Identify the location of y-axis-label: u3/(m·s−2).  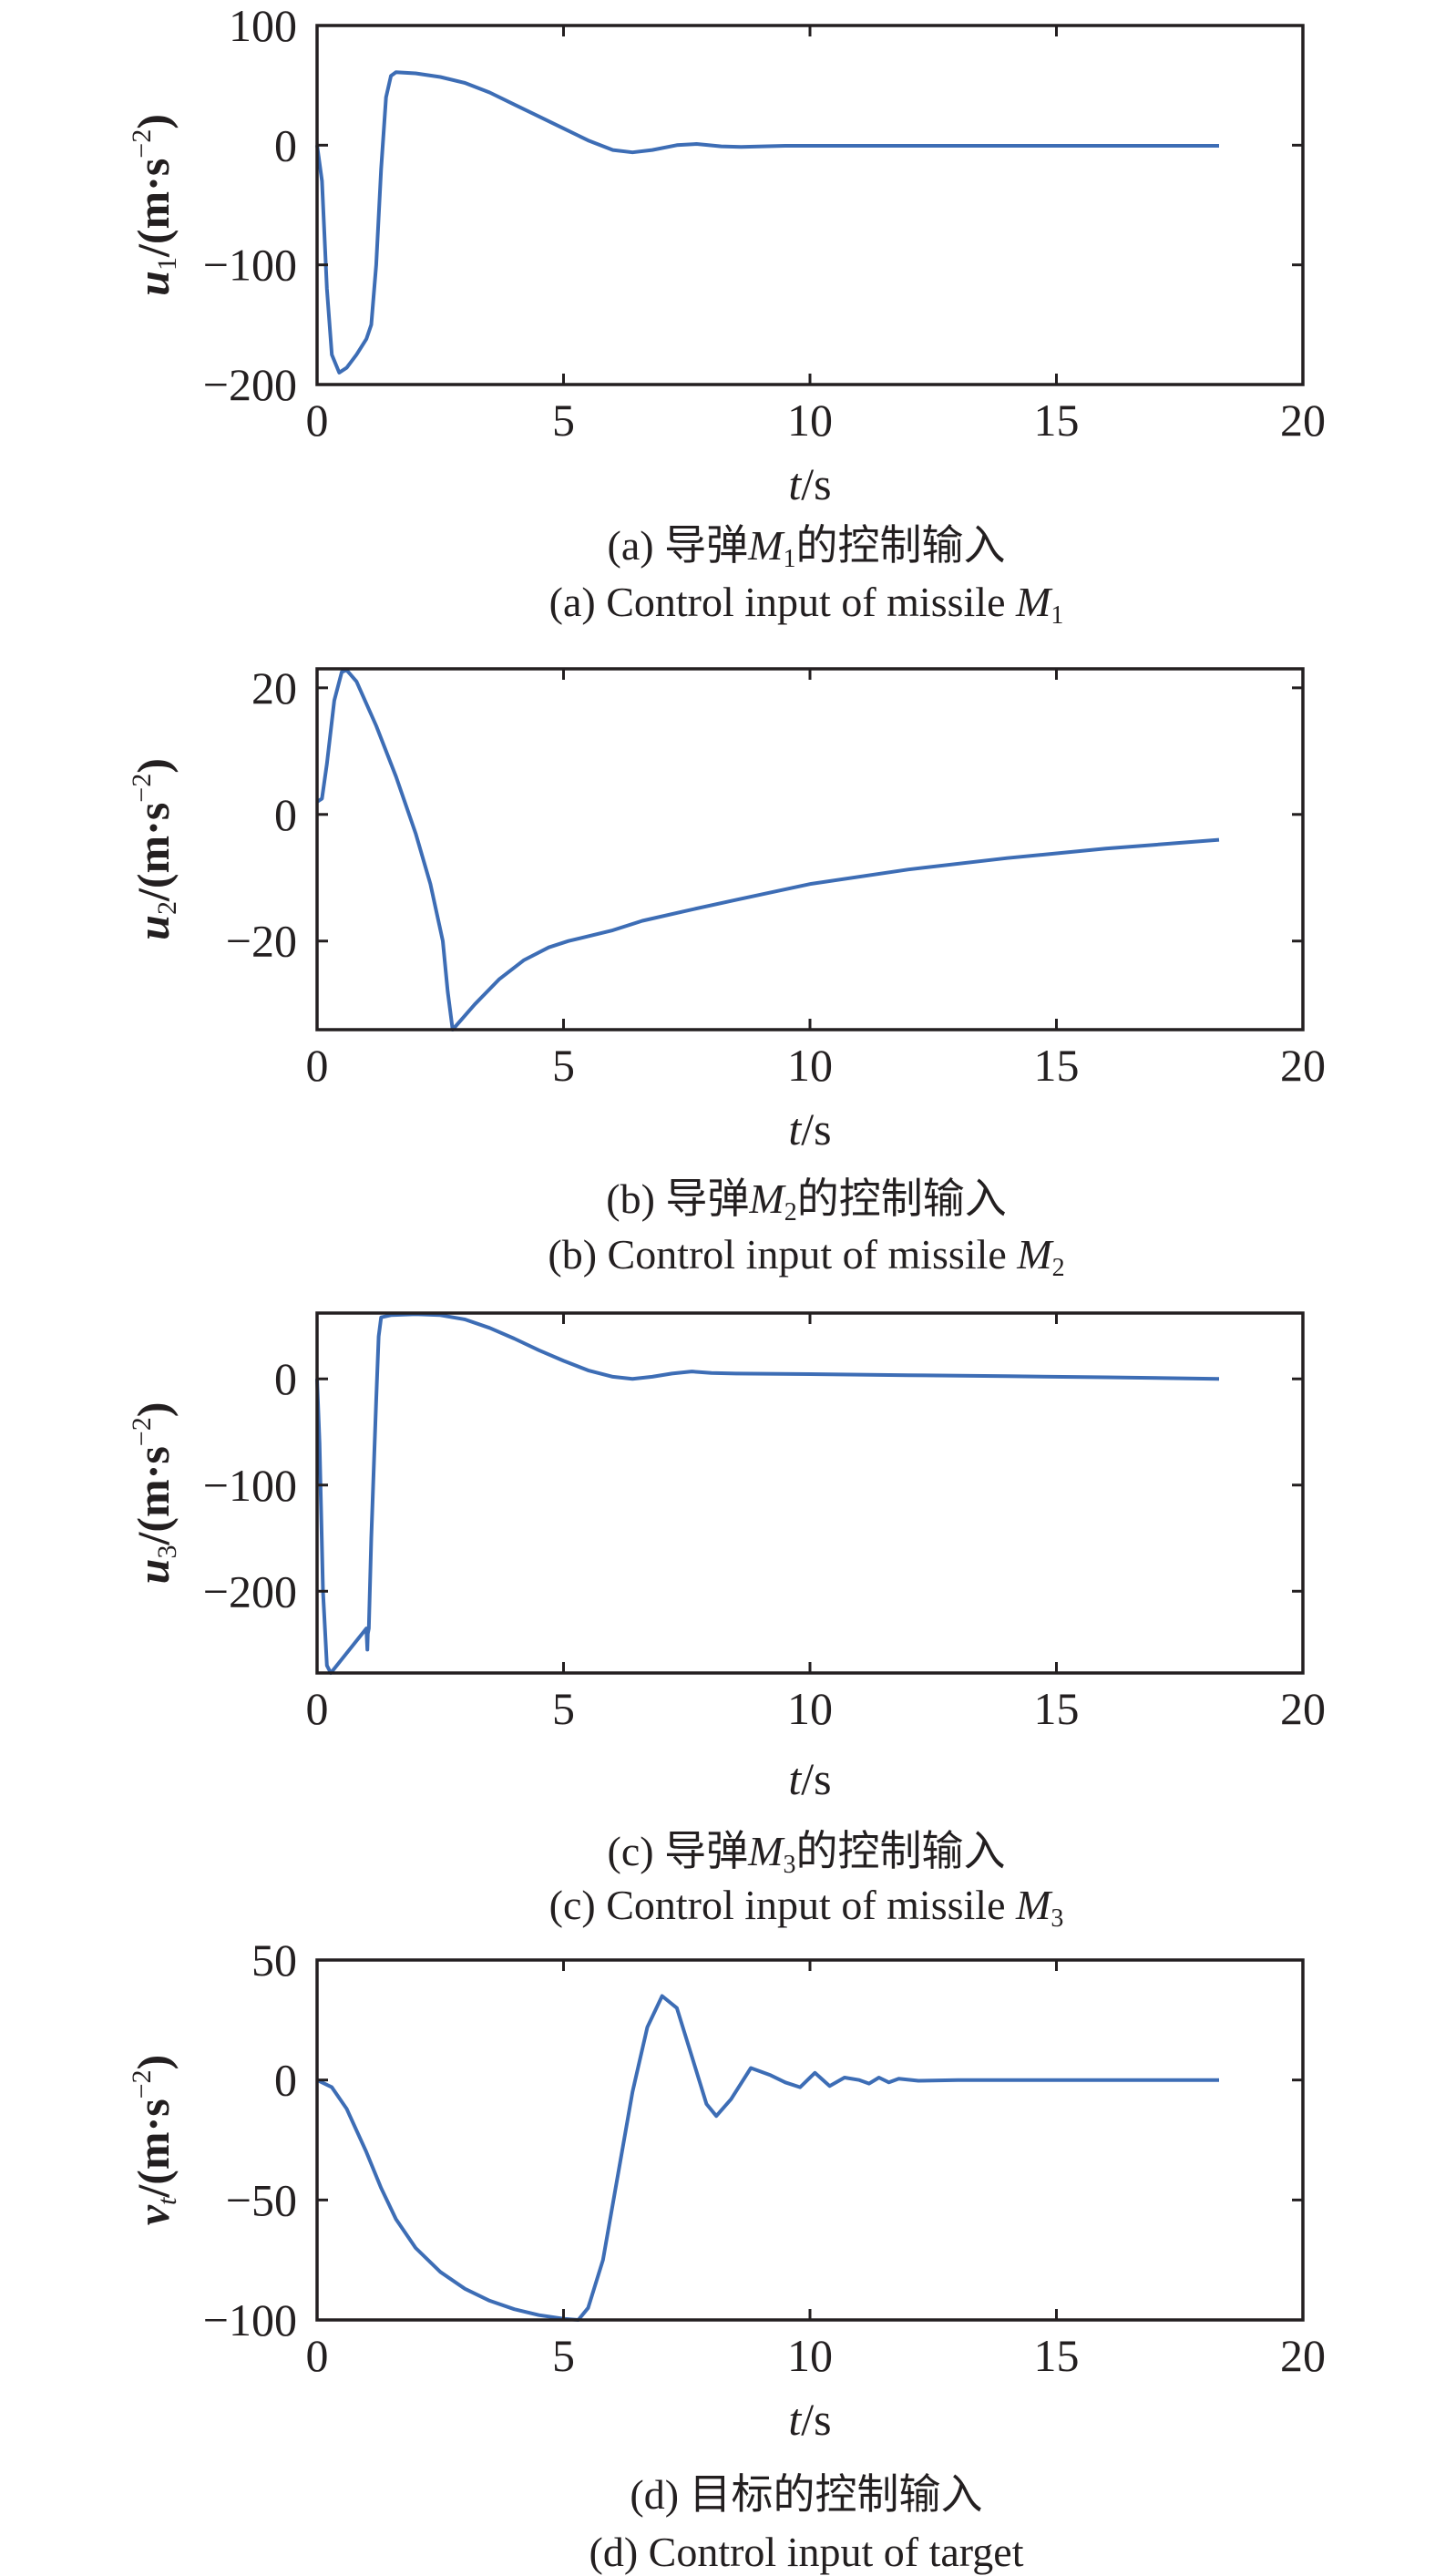
(154, 1494).